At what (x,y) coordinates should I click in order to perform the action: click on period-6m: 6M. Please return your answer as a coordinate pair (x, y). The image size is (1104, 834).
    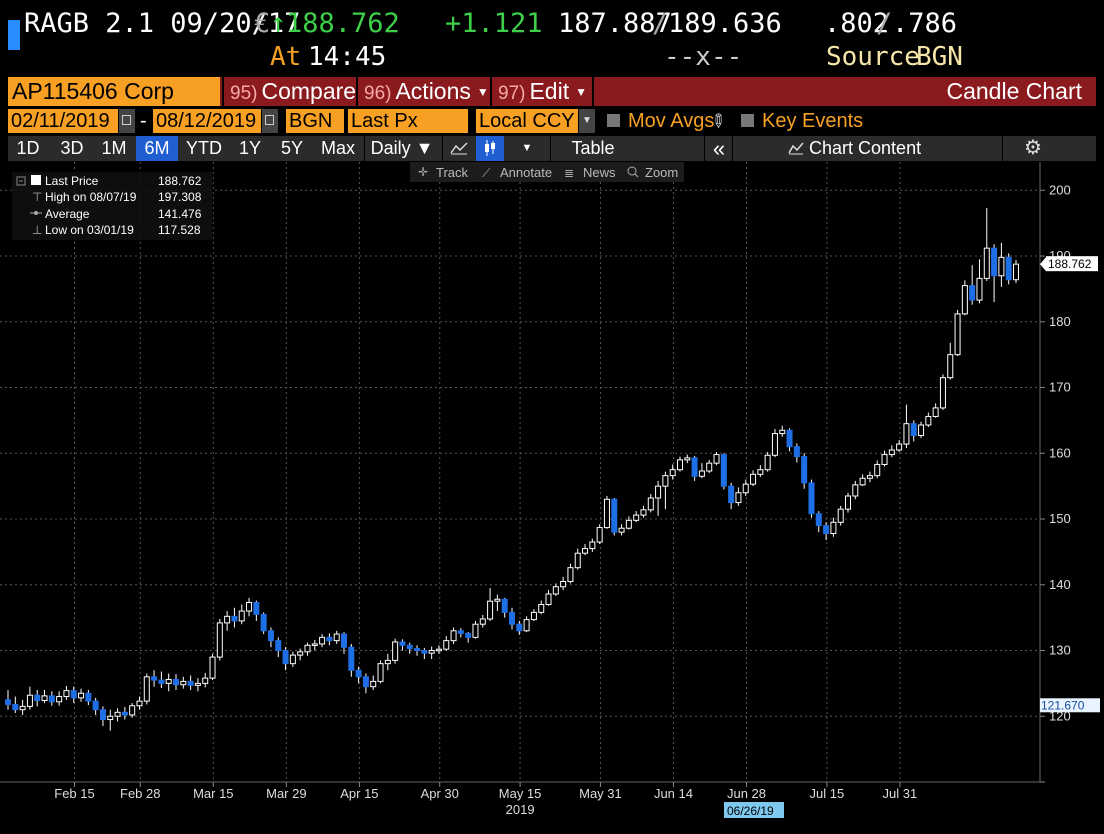
    Looking at the image, I should click on (157, 148).